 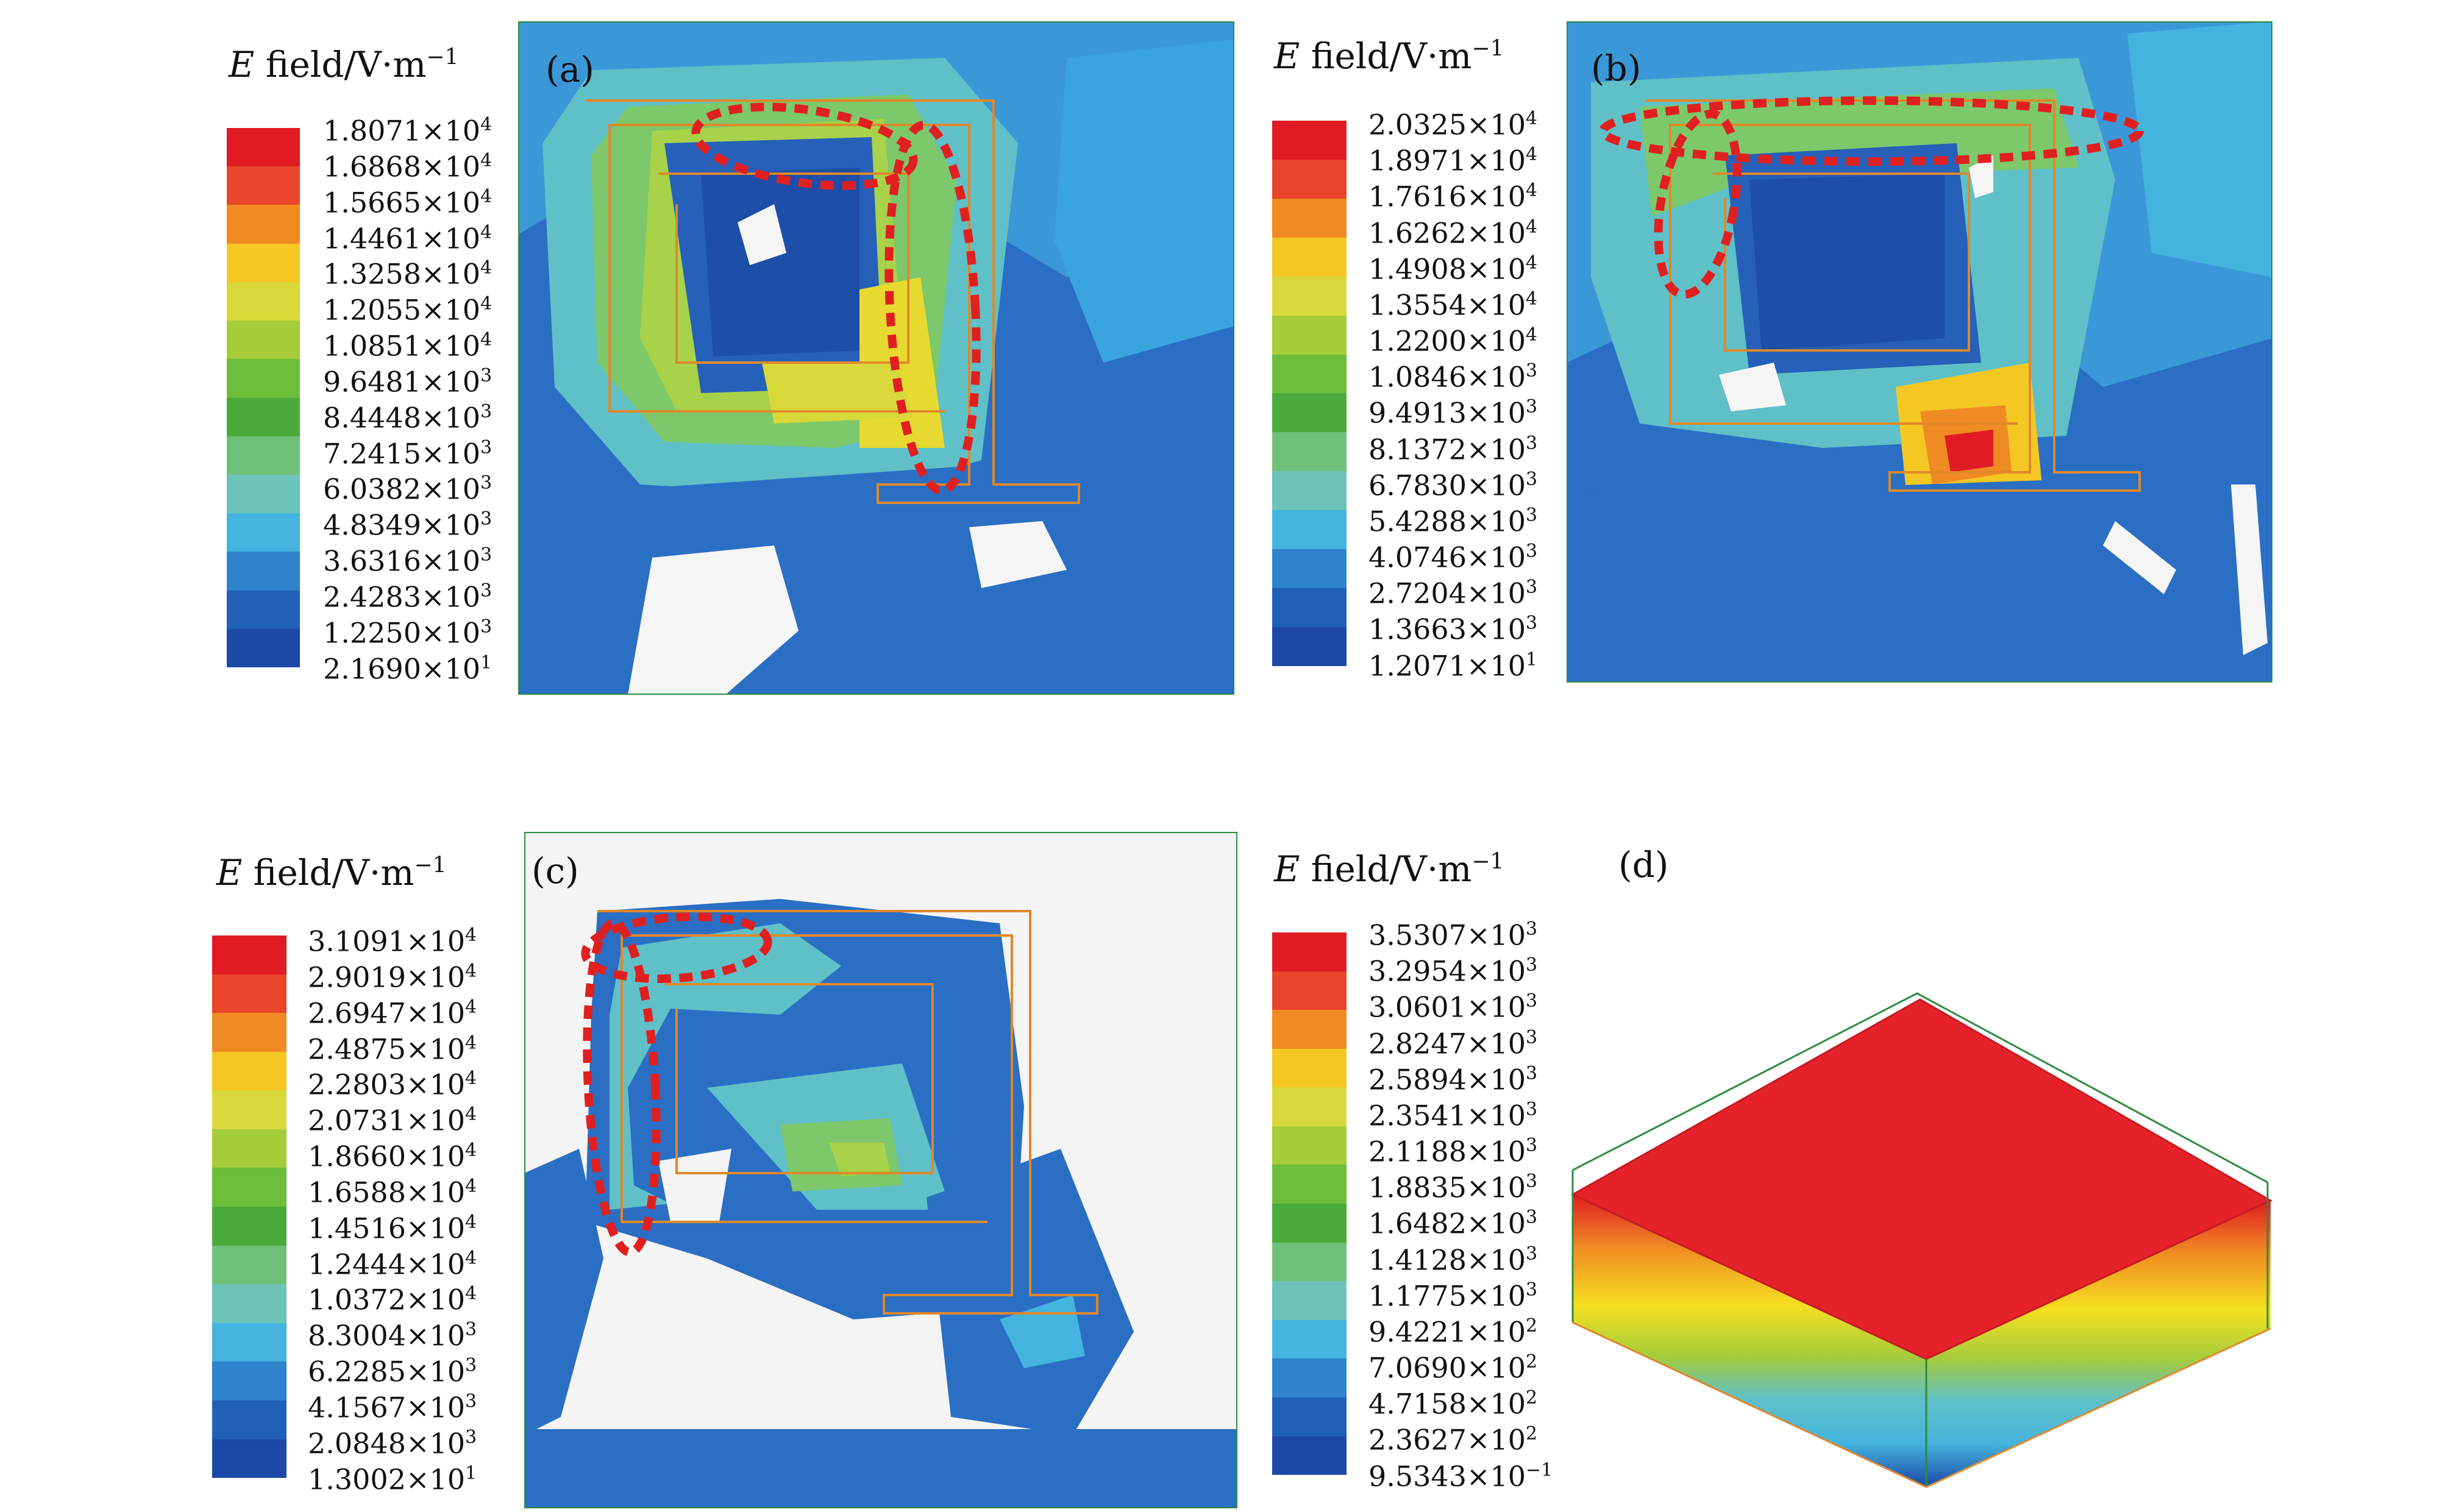 I want to click on colorbar-b, so click(x=1309, y=393).